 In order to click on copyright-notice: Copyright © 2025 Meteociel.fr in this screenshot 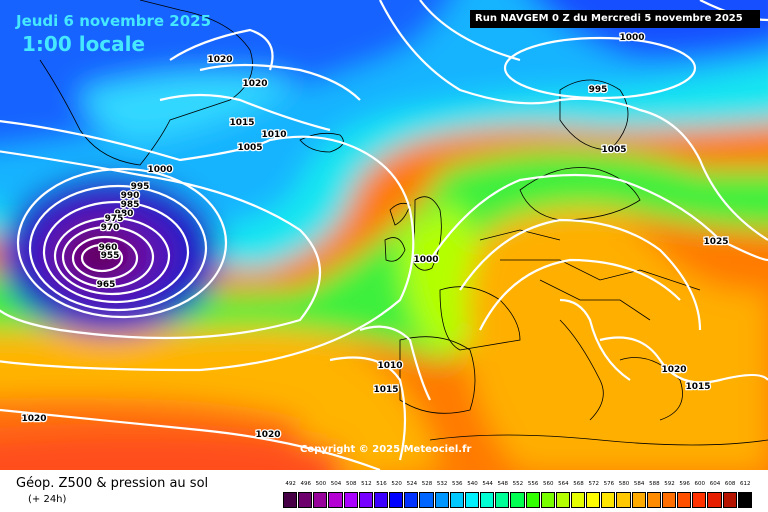, I will do `click(386, 449)`.